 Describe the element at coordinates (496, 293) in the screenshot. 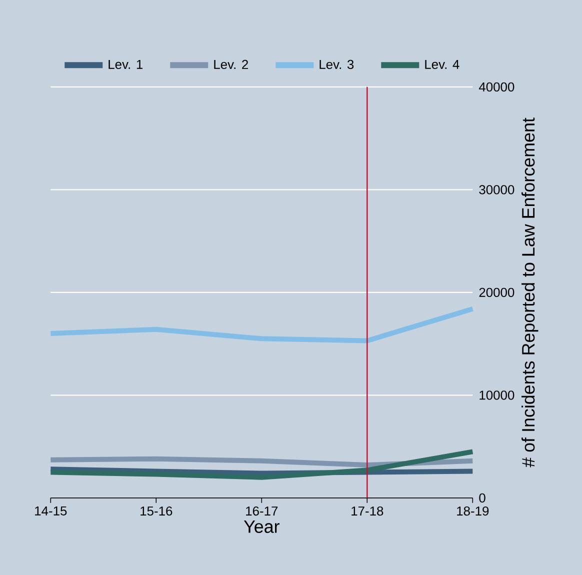

I see `y-tick-label: 20000` at that location.